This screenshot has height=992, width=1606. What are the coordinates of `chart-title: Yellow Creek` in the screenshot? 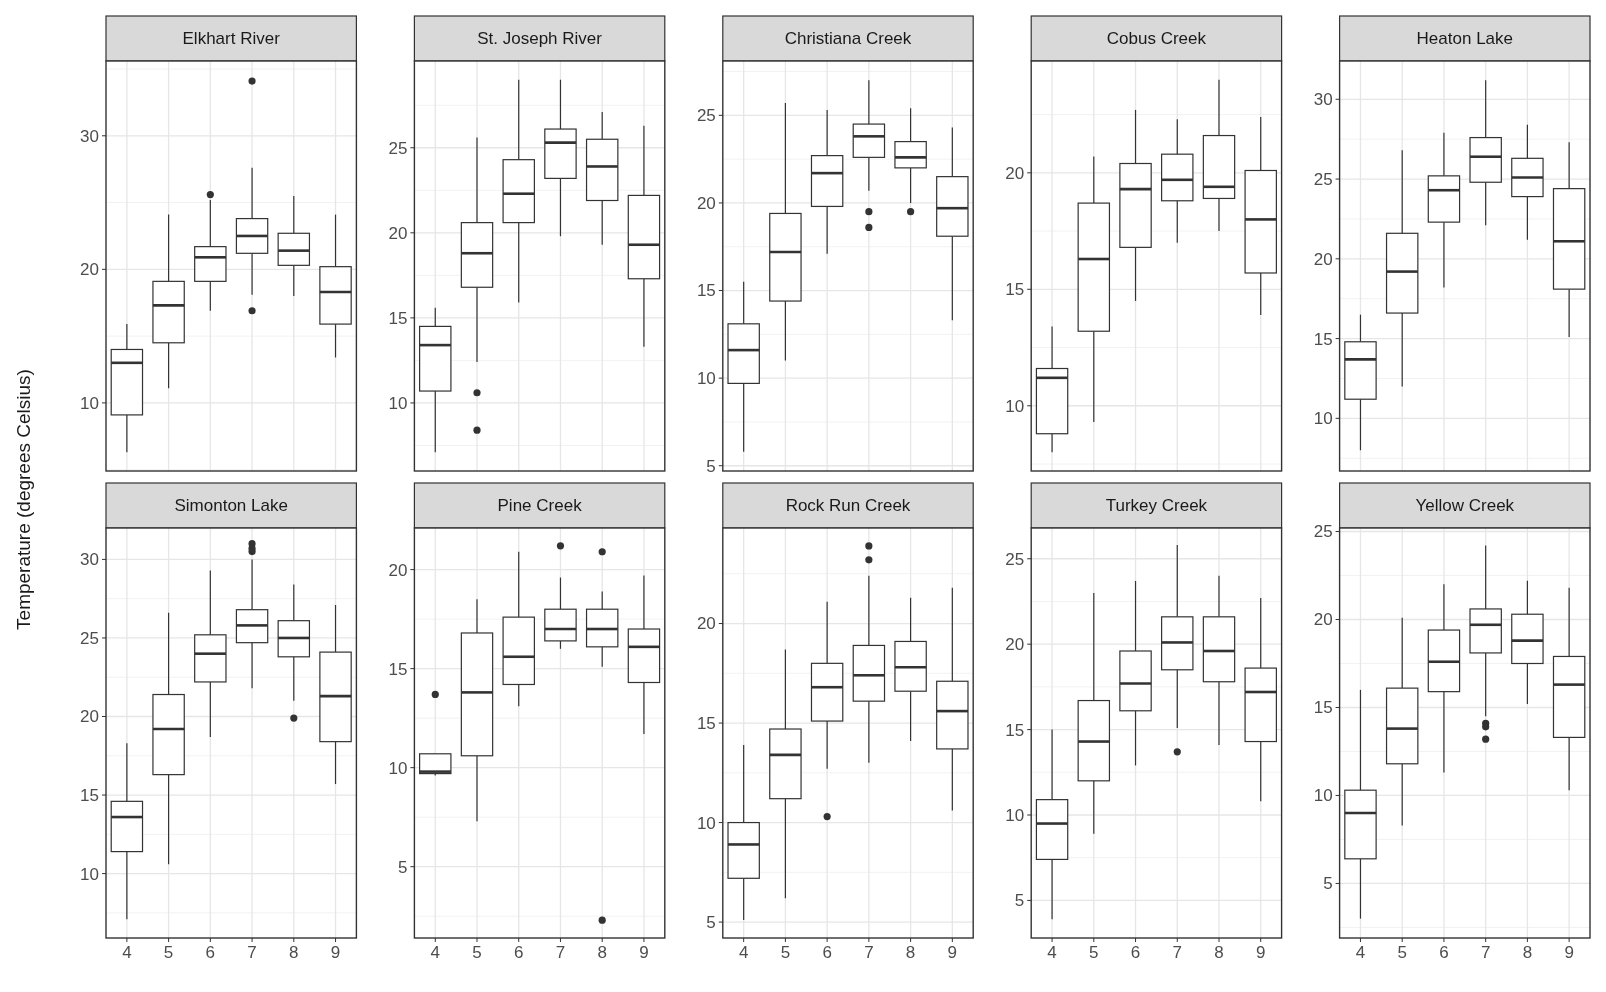 It's located at (1465, 506).